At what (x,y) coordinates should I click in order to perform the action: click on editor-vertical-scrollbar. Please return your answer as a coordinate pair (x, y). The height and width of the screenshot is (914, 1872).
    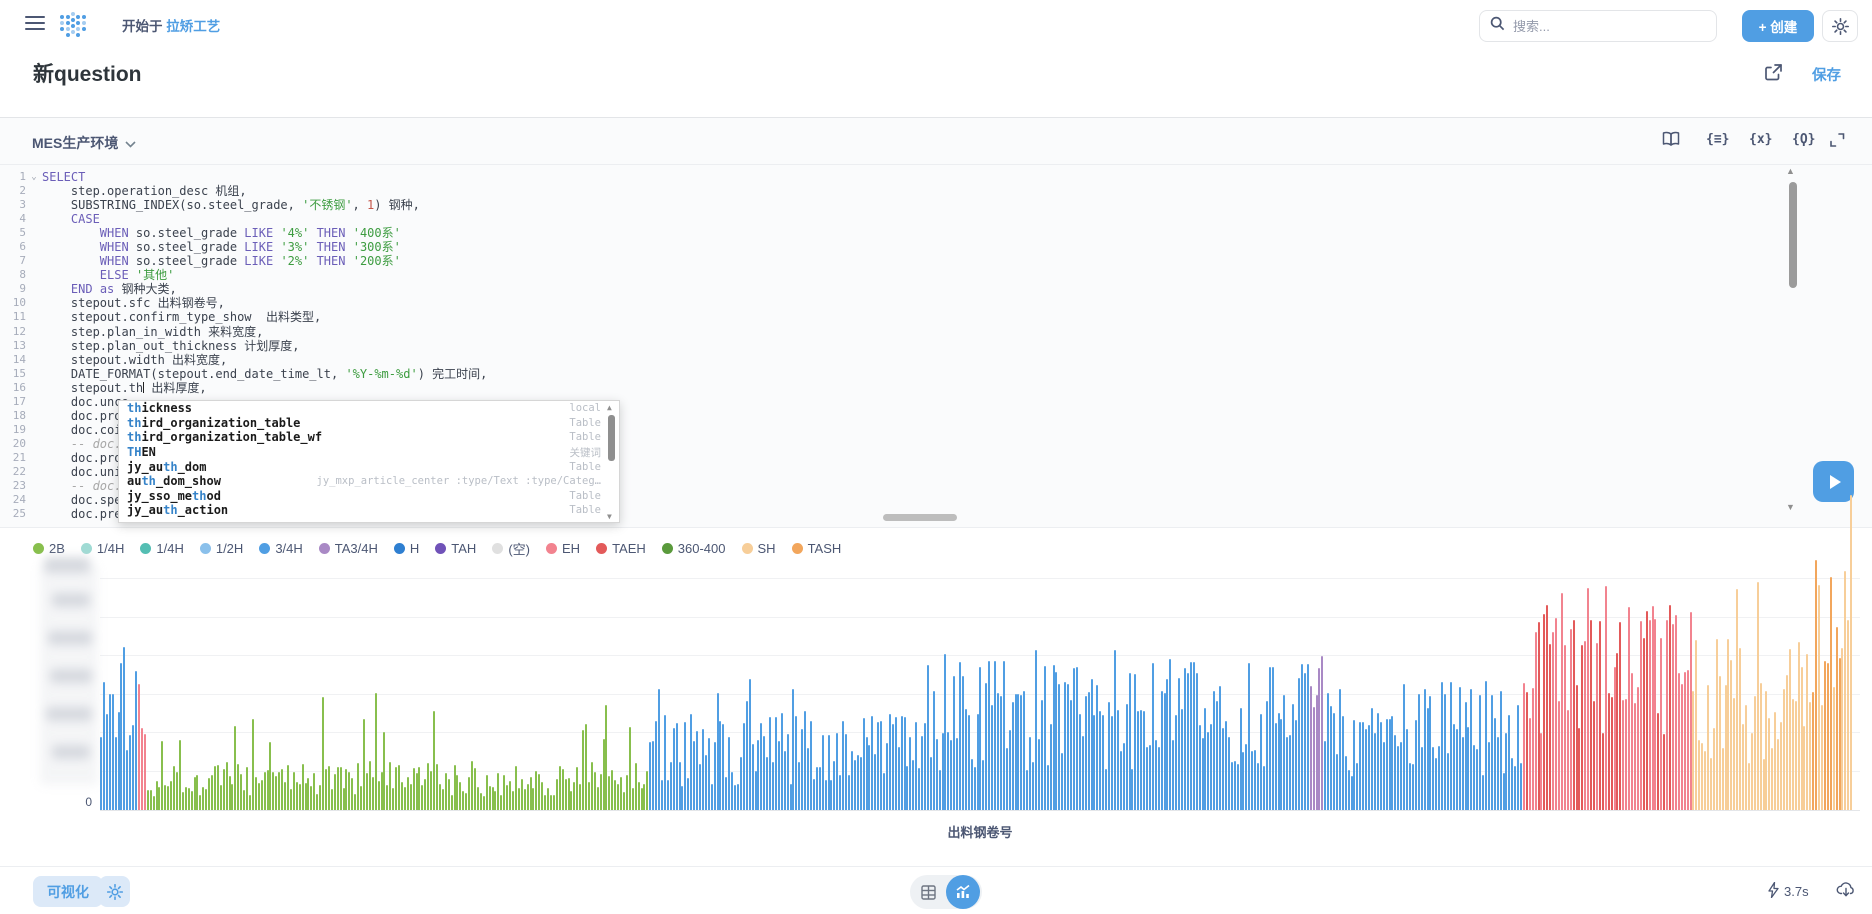
    Looking at the image, I should click on (1793, 235).